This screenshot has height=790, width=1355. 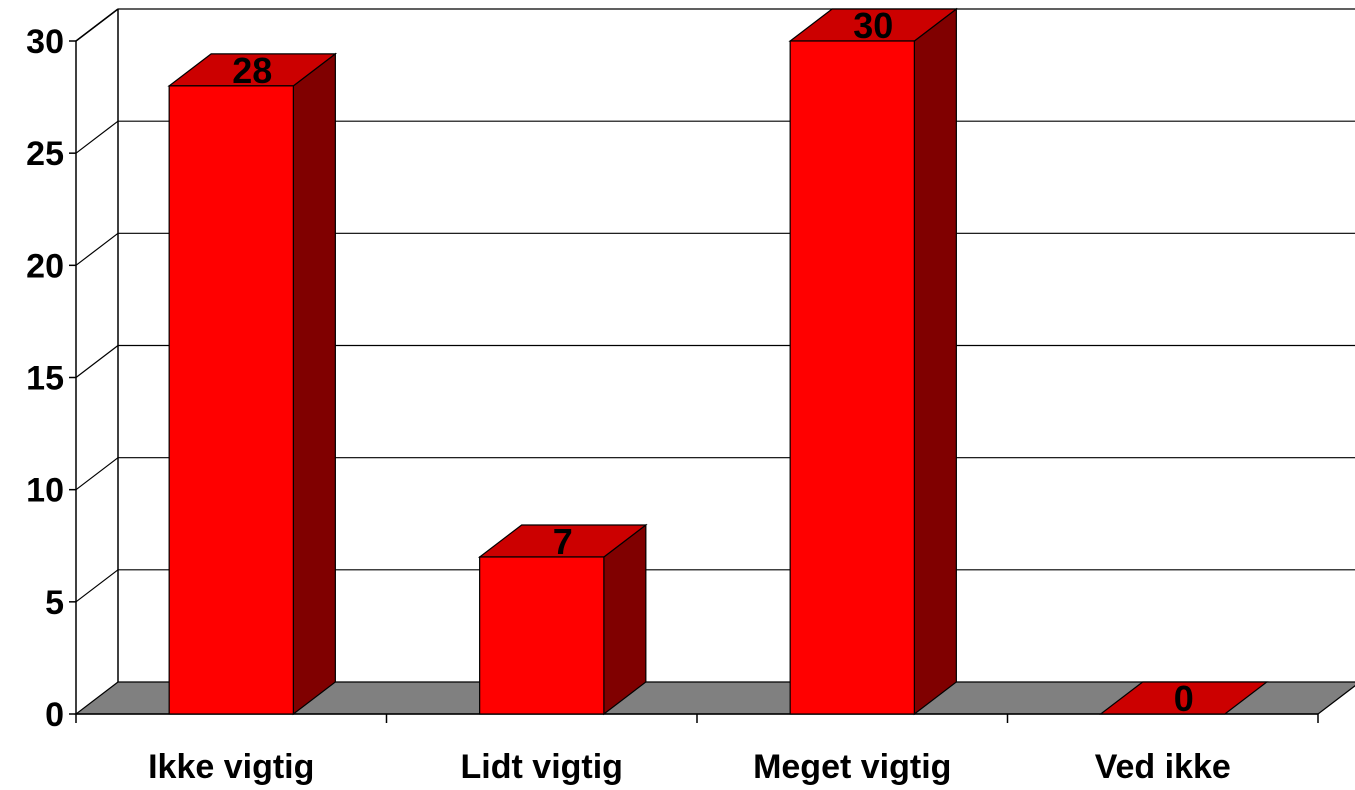 I want to click on category-label: Ved ikke, so click(x=1163, y=767).